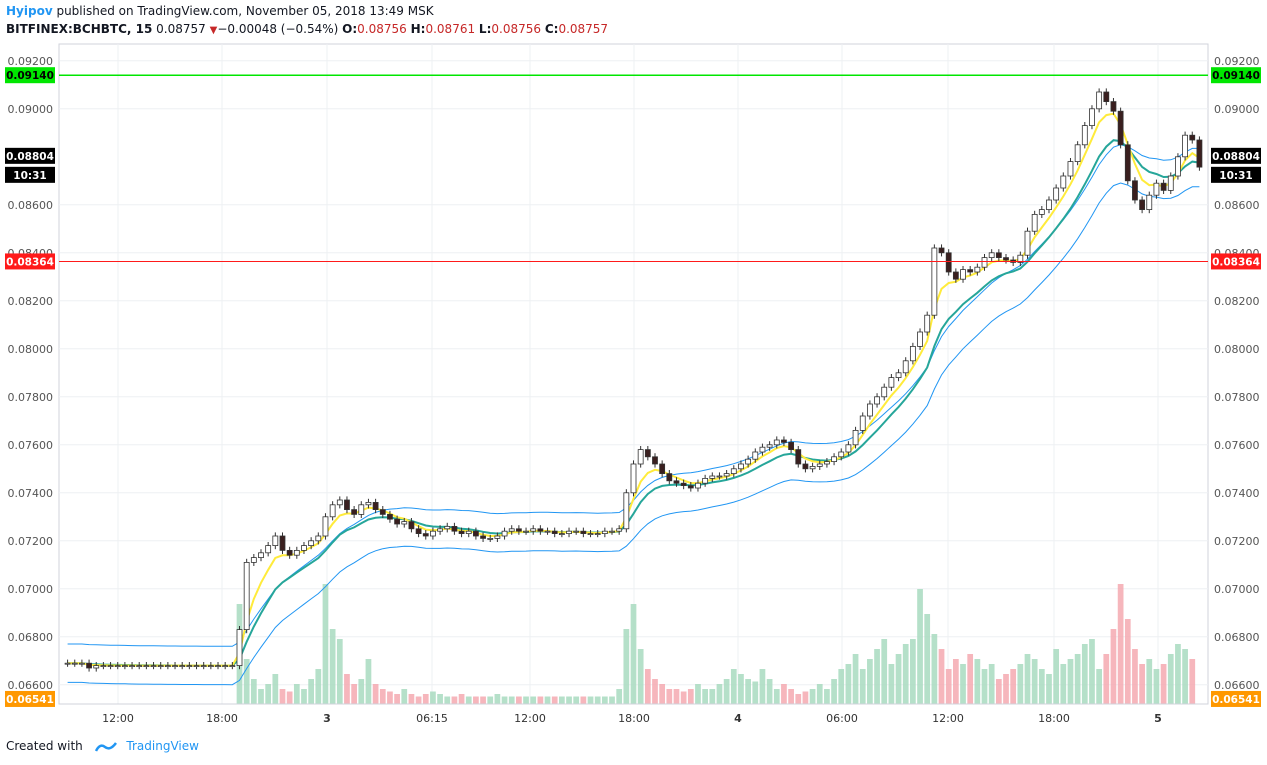 Image resolution: width=1267 pixels, height=765 pixels. What do you see at coordinates (1158, 718) in the screenshot?
I see `x-tick-label: 5` at bounding box center [1158, 718].